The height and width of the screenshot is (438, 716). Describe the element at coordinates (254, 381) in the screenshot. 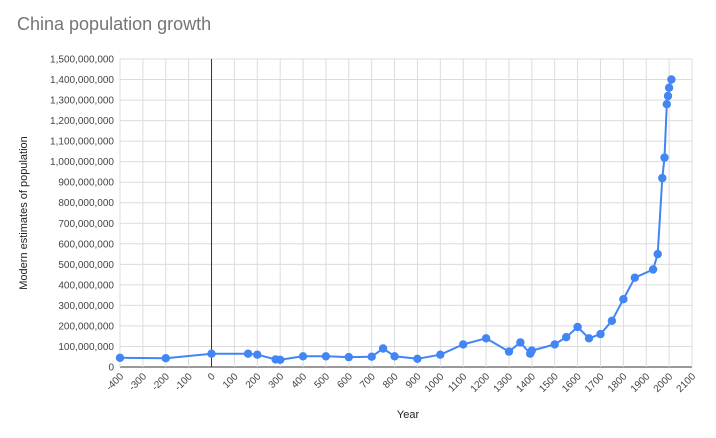

I see `x-tick-label: 200` at that location.